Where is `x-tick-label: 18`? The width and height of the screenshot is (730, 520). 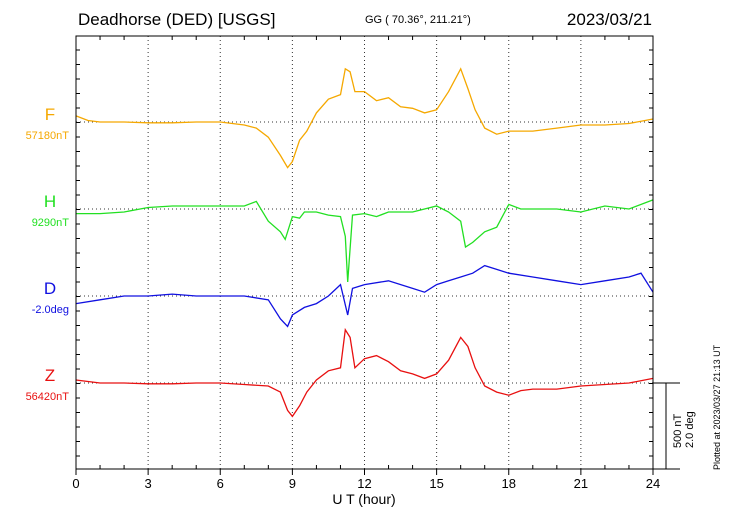
x-tick-label: 18 is located at coordinates (509, 483).